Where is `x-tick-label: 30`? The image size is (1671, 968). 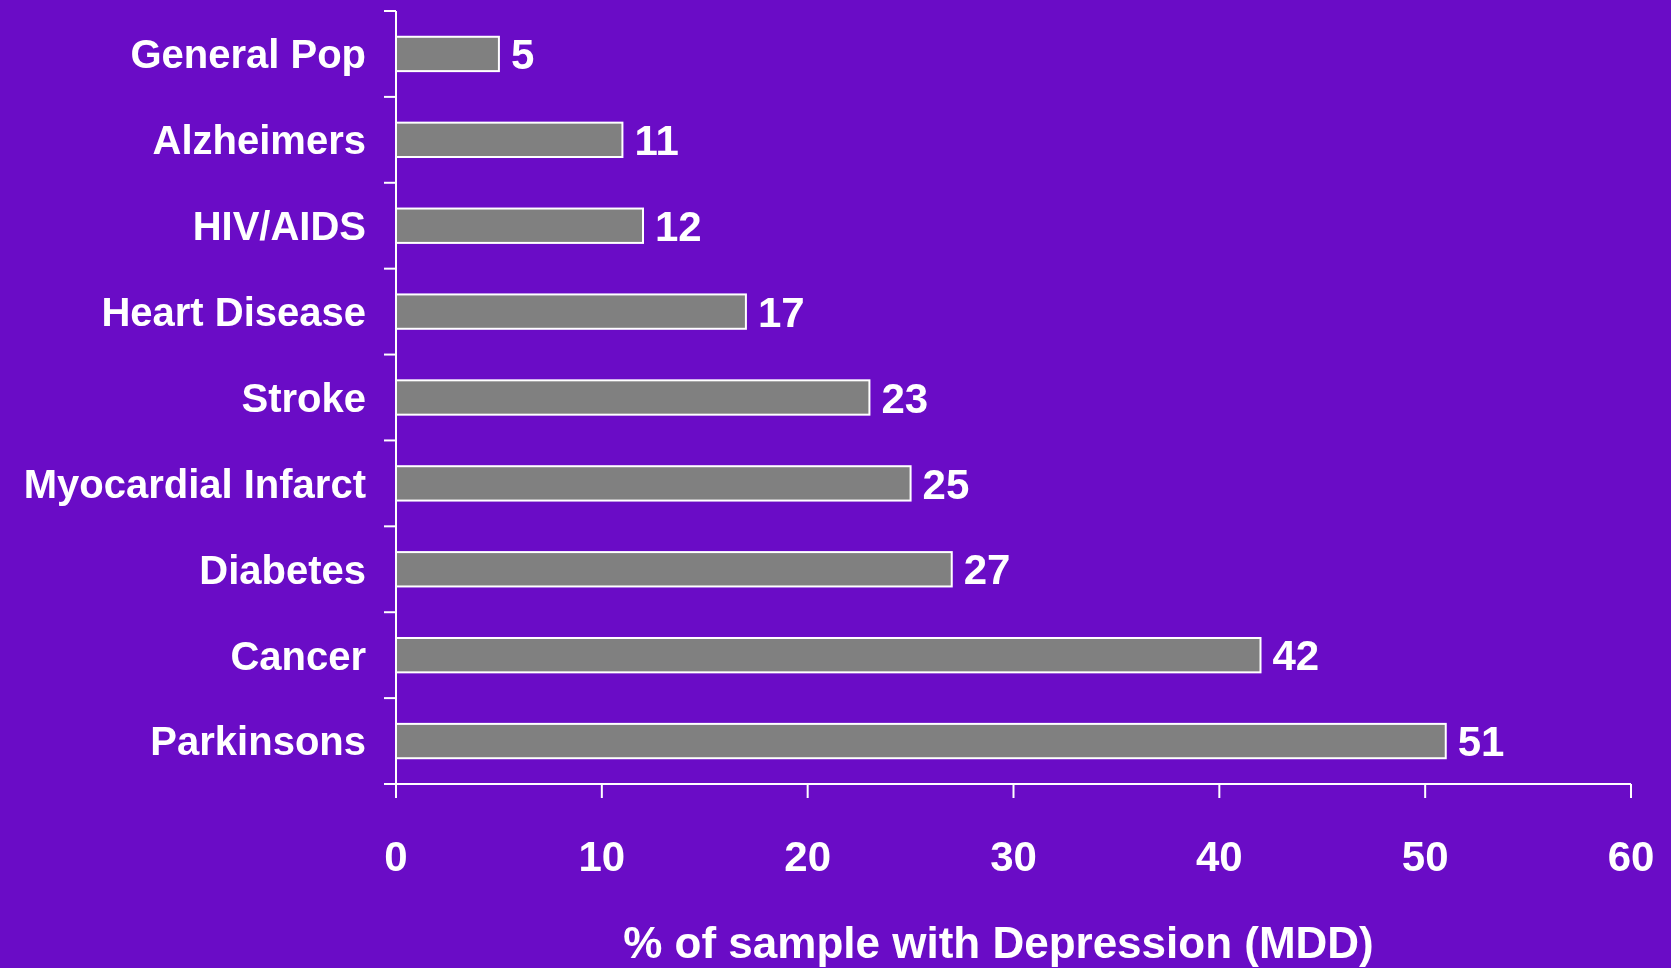 x-tick-label: 30 is located at coordinates (1013, 856).